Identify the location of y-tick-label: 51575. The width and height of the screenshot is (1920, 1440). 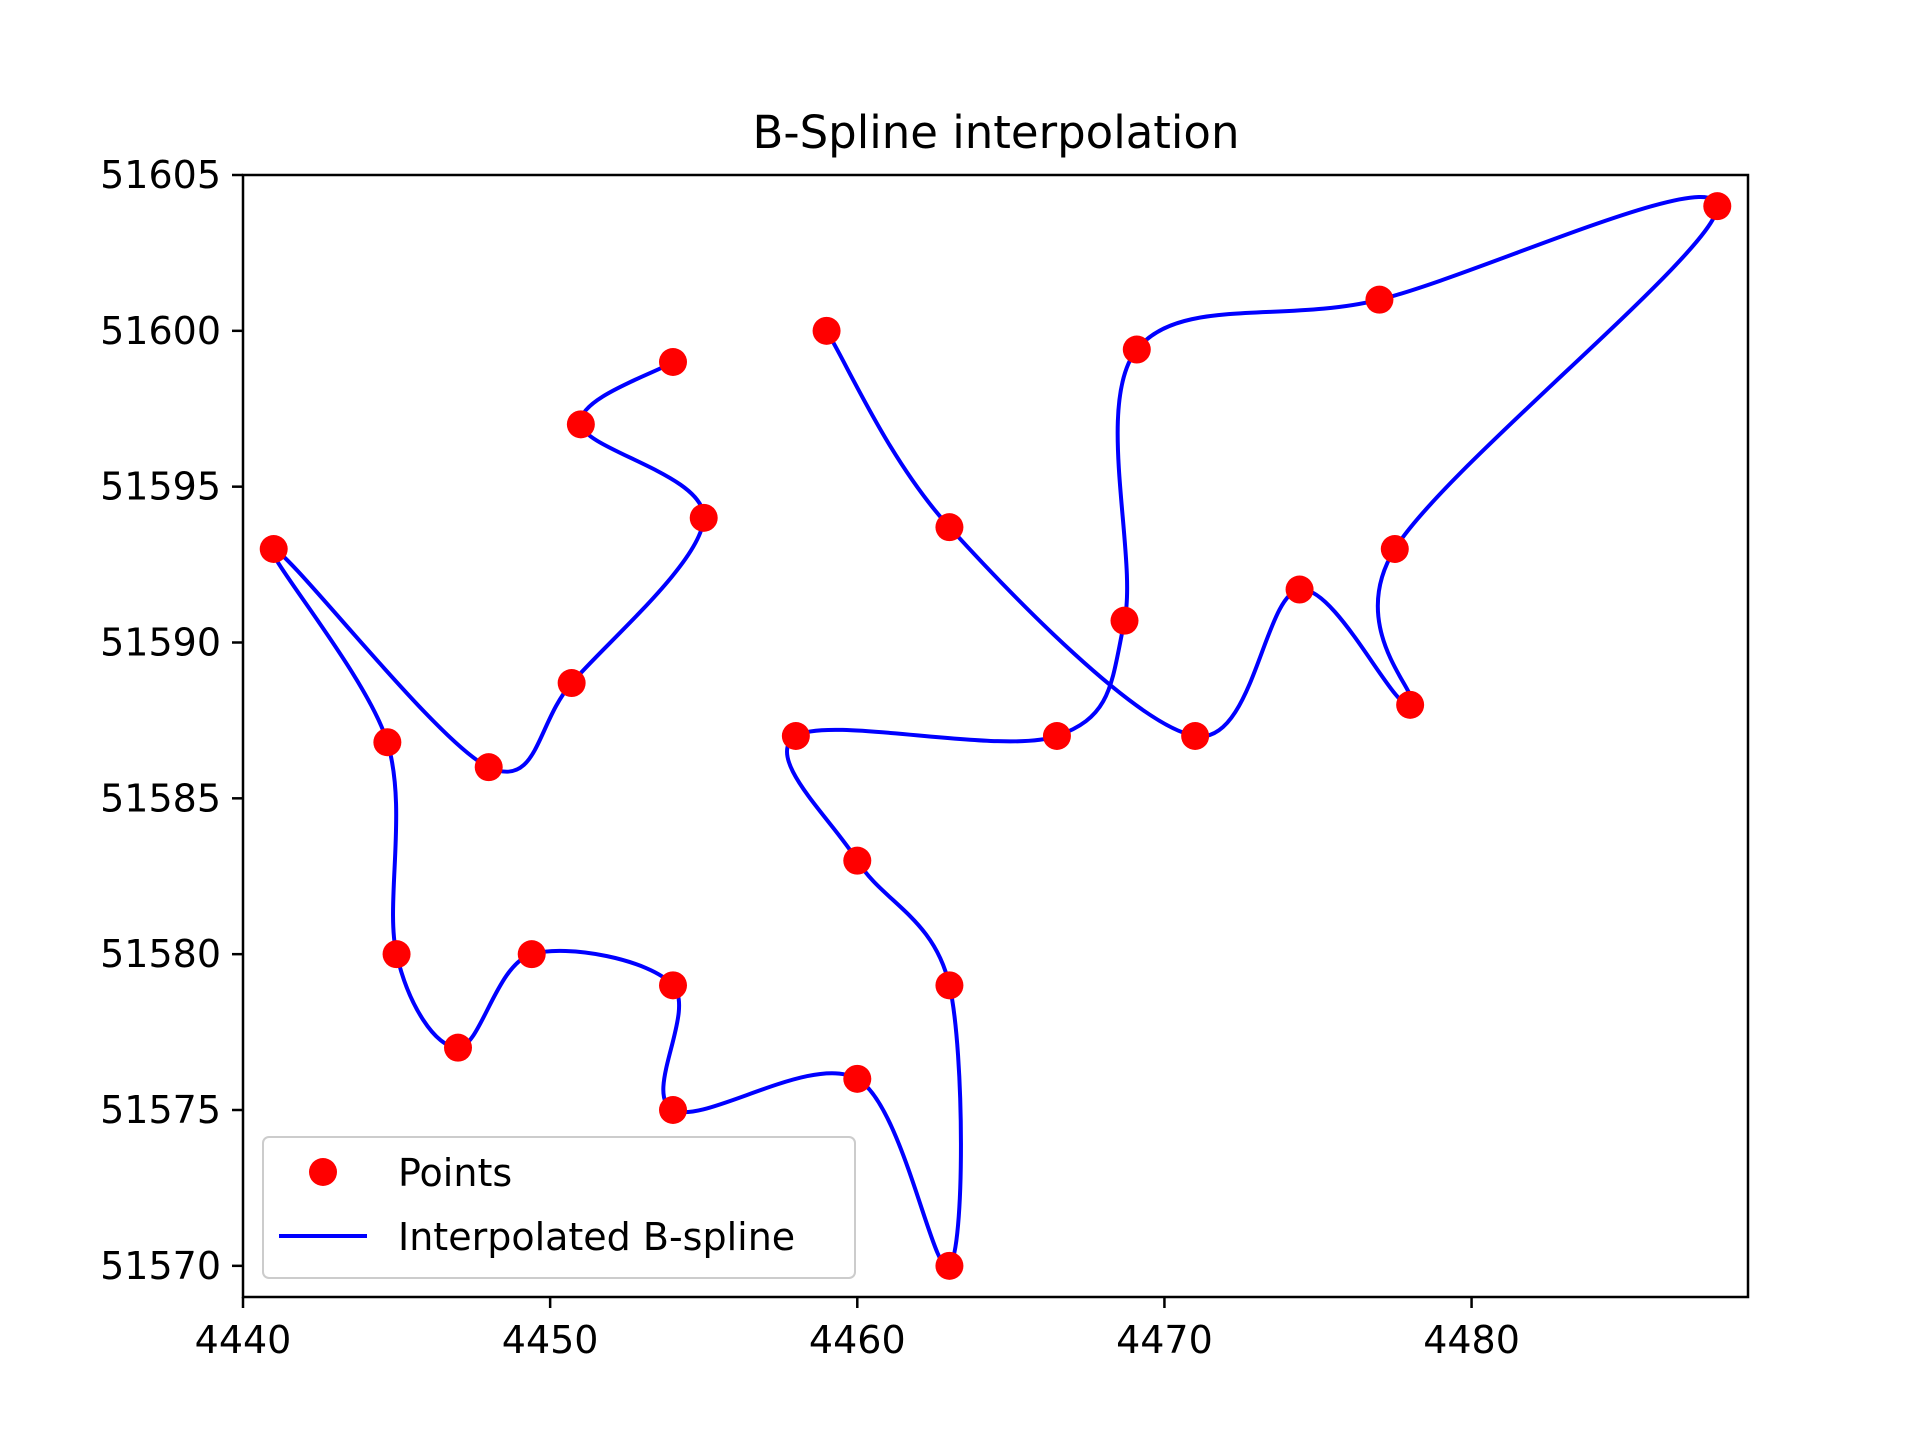
(160, 1110).